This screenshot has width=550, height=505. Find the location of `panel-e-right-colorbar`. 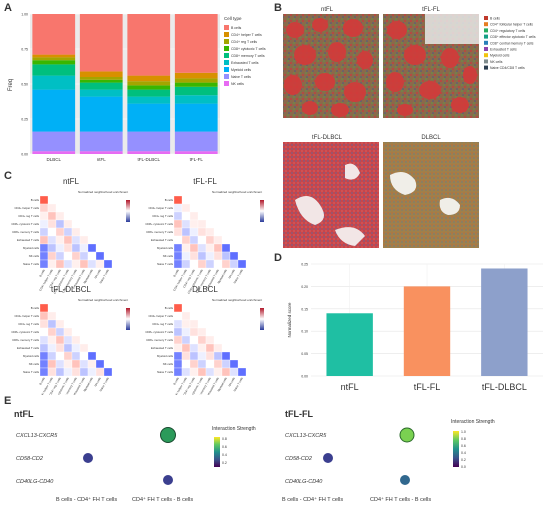

panel-e-right-colorbar is located at coordinates (456, 449).